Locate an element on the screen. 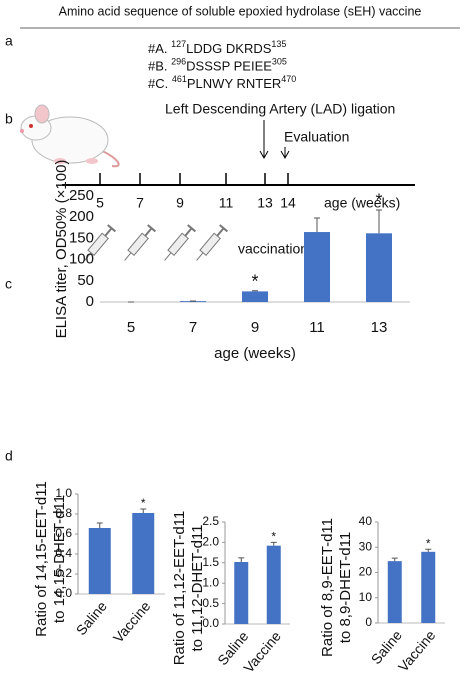  sequence-residues: LDDG DKRDS is located at coordinates (229, 48).